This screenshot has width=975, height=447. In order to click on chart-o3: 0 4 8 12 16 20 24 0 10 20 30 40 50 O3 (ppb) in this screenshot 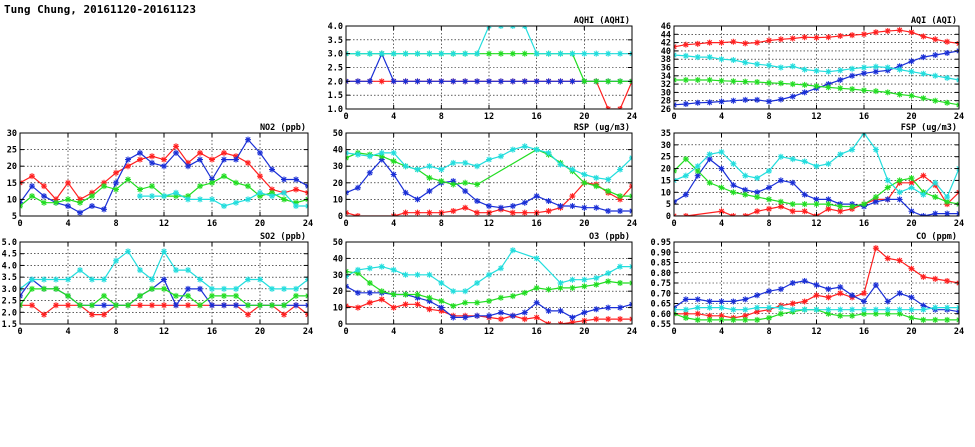, I will do `click(485, 284)`.